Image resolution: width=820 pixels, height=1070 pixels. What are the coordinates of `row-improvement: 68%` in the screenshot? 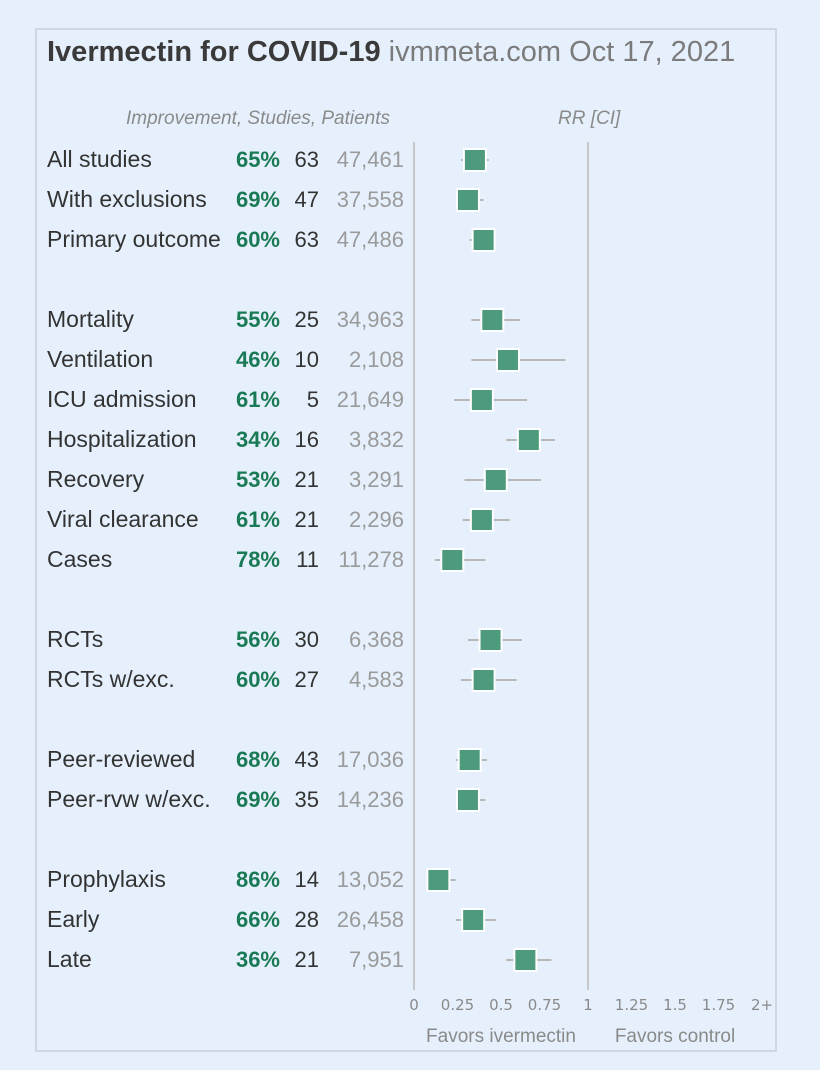 It's located at (258, 759).